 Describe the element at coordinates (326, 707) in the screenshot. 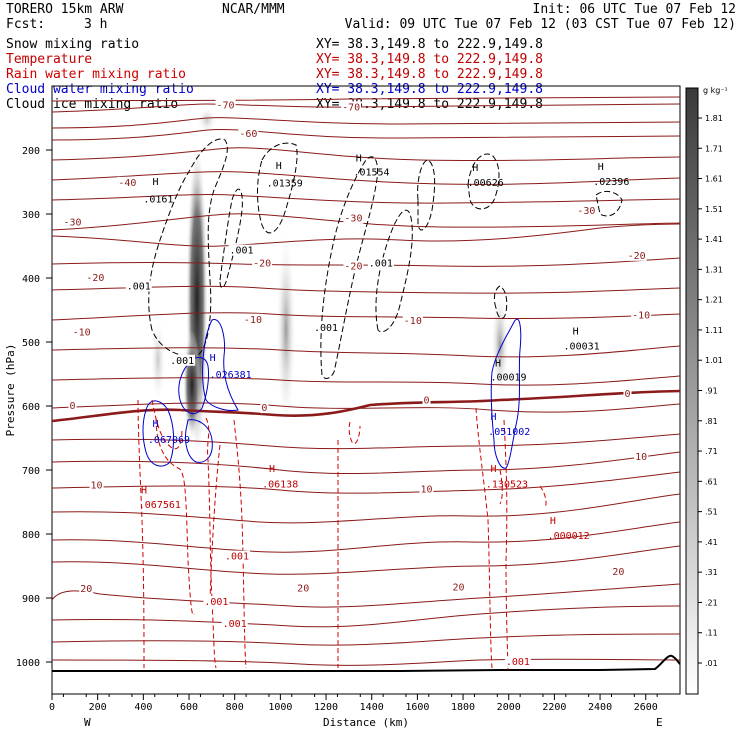

I see `x-tick-label: 1200` at that location.